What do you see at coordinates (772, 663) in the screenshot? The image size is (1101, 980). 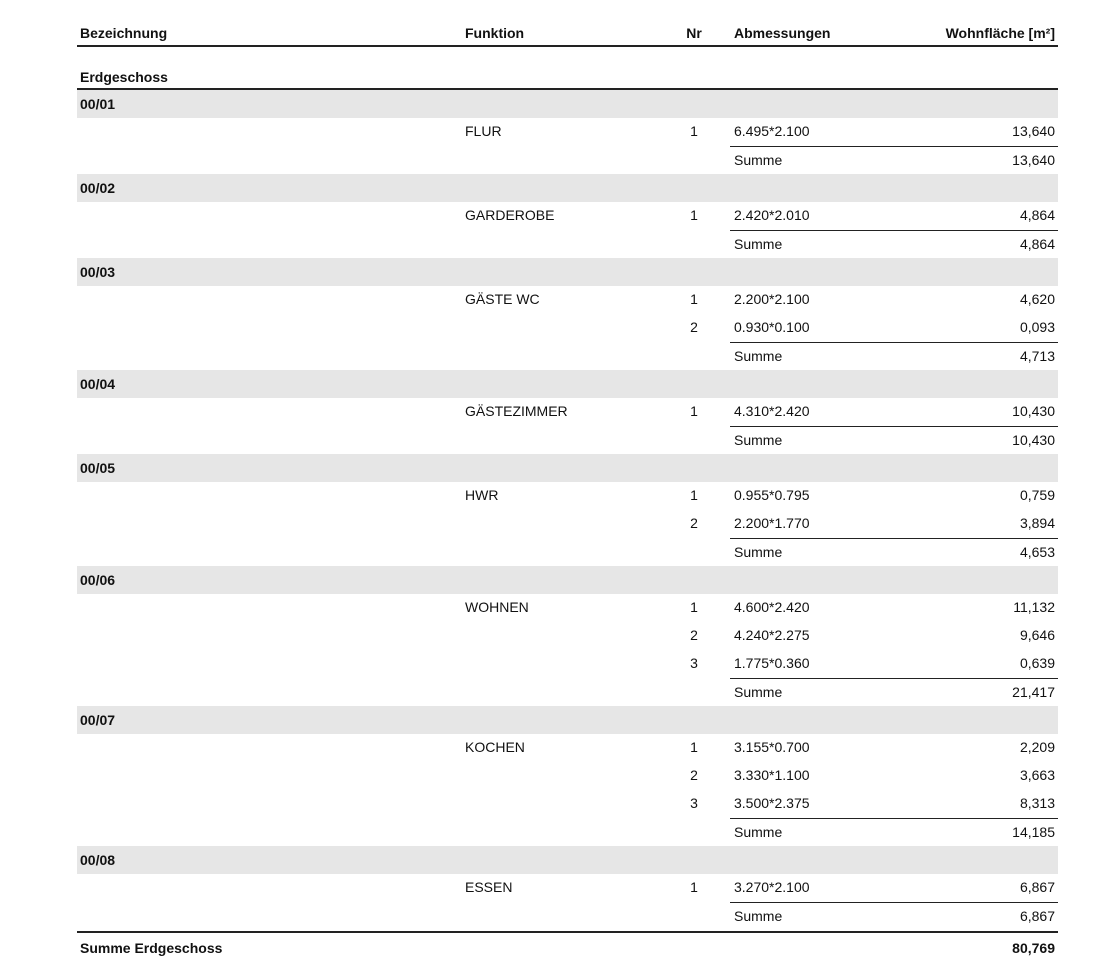 I see `item-dimensions: 1.775*0.360` at bounding box center [772, 663].